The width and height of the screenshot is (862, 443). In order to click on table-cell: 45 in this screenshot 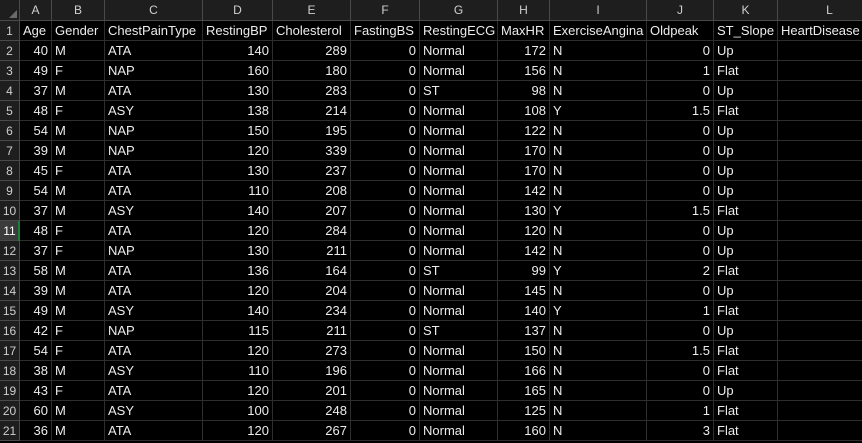, I will do `click(36, 171)`.